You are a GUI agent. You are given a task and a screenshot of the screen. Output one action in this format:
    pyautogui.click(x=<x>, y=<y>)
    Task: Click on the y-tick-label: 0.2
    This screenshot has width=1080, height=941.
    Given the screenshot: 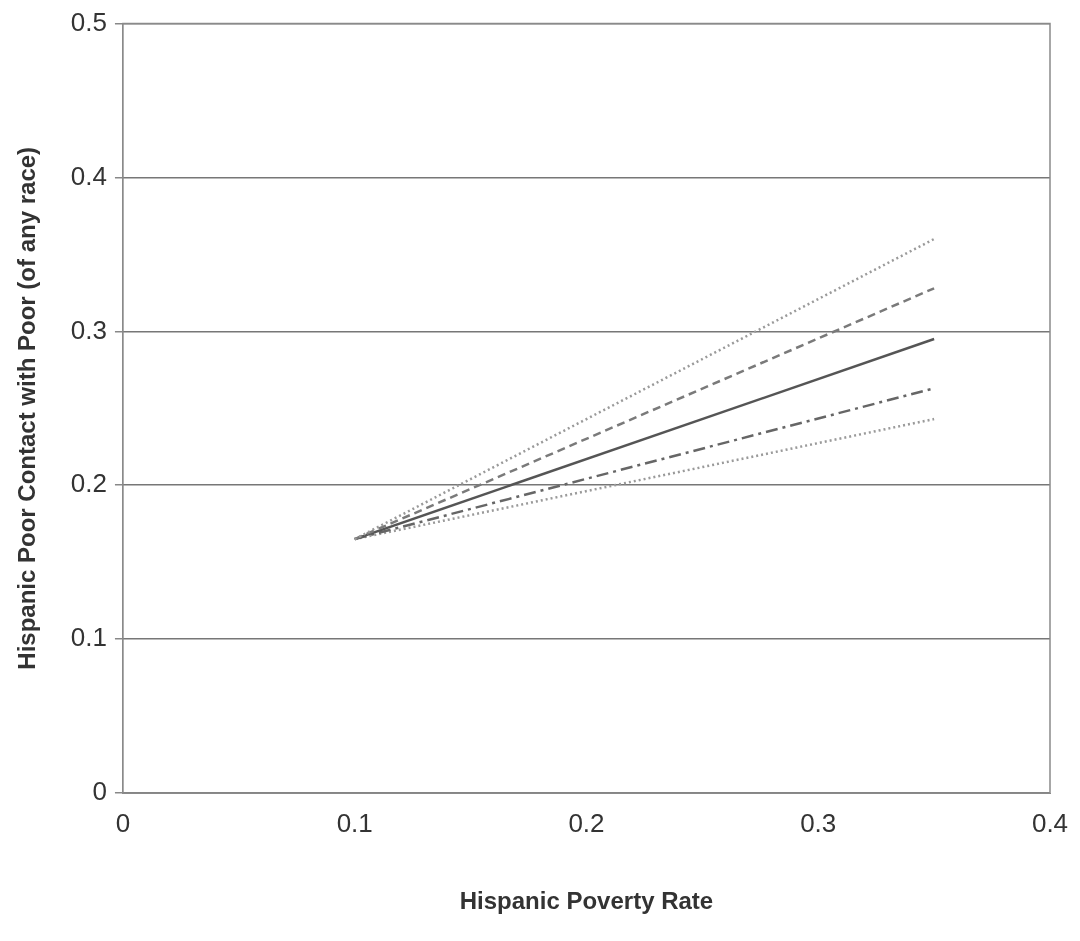 What is the action you would take?
    pyautogui.click(x=88, y=483)
    